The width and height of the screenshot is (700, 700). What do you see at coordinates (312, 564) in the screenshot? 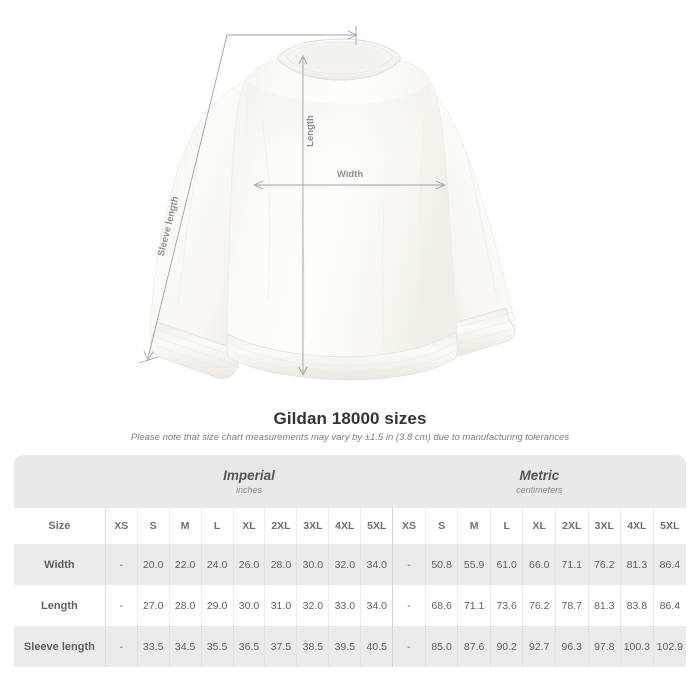
I see `width-imperial-3xl: 30.0` at bounding box center [312, 564].